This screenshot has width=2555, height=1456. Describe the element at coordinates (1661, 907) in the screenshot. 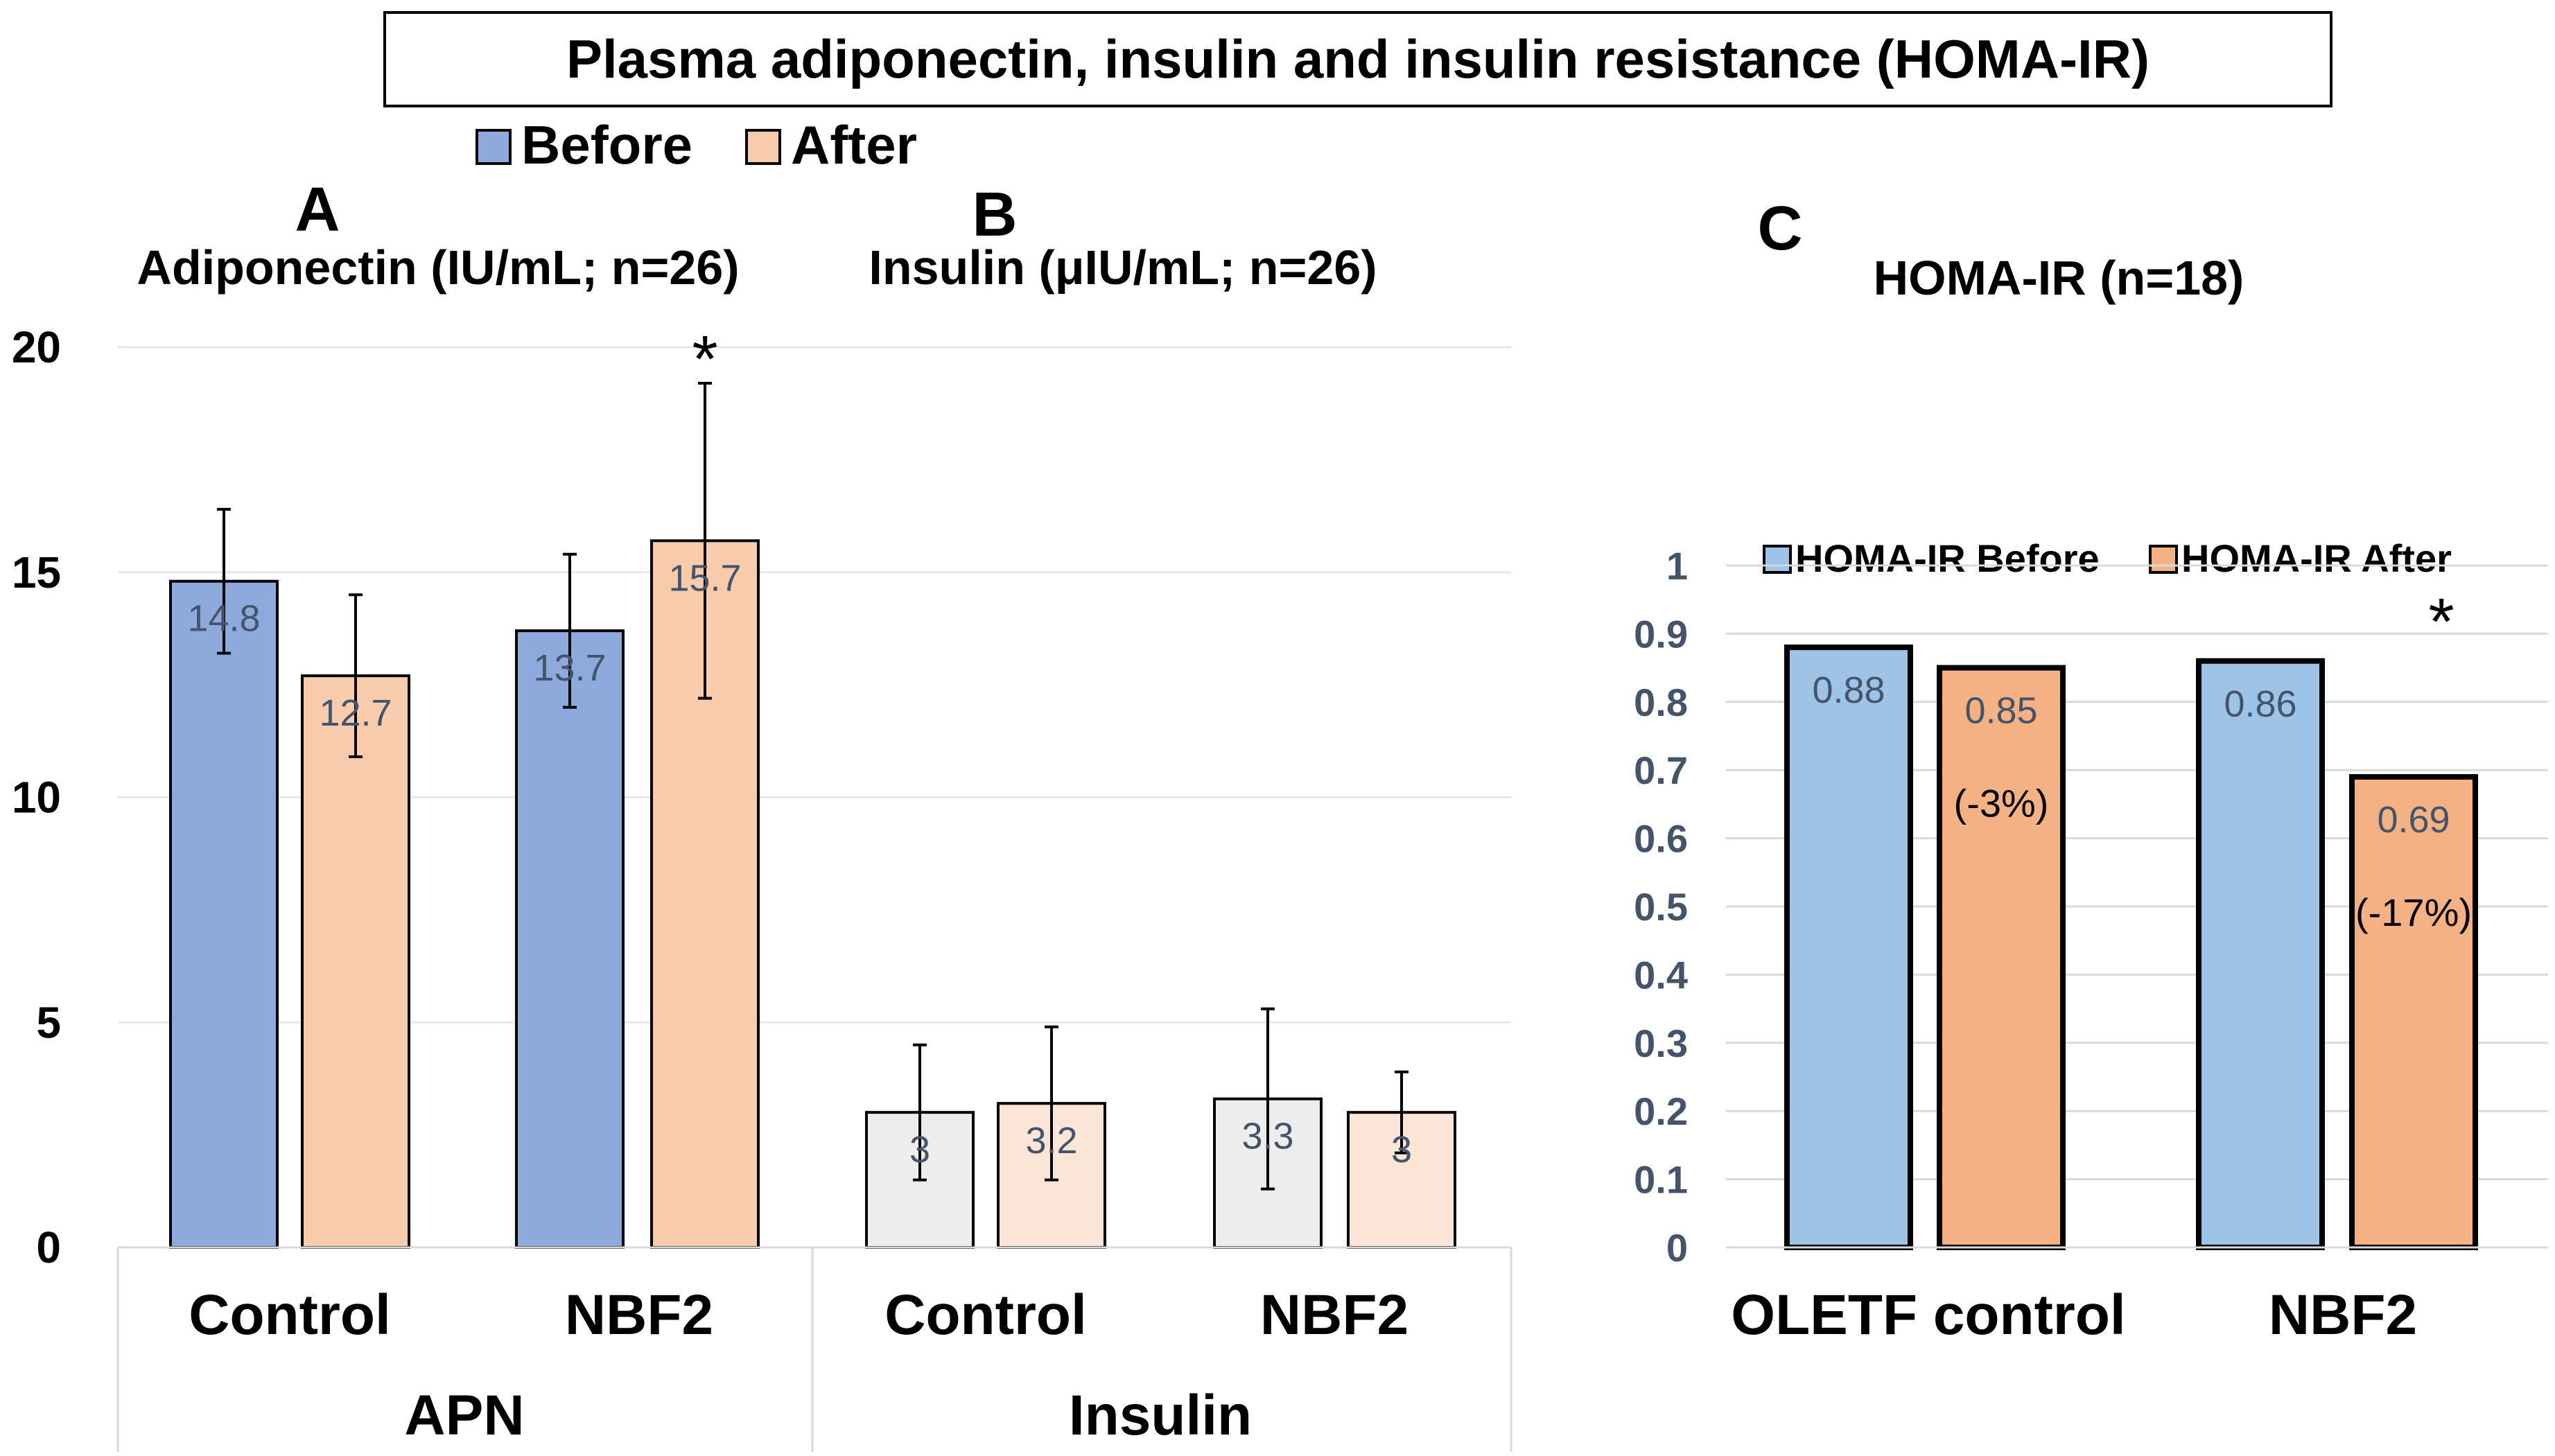

I see `y-tick-label-c: 0.5` at that location.